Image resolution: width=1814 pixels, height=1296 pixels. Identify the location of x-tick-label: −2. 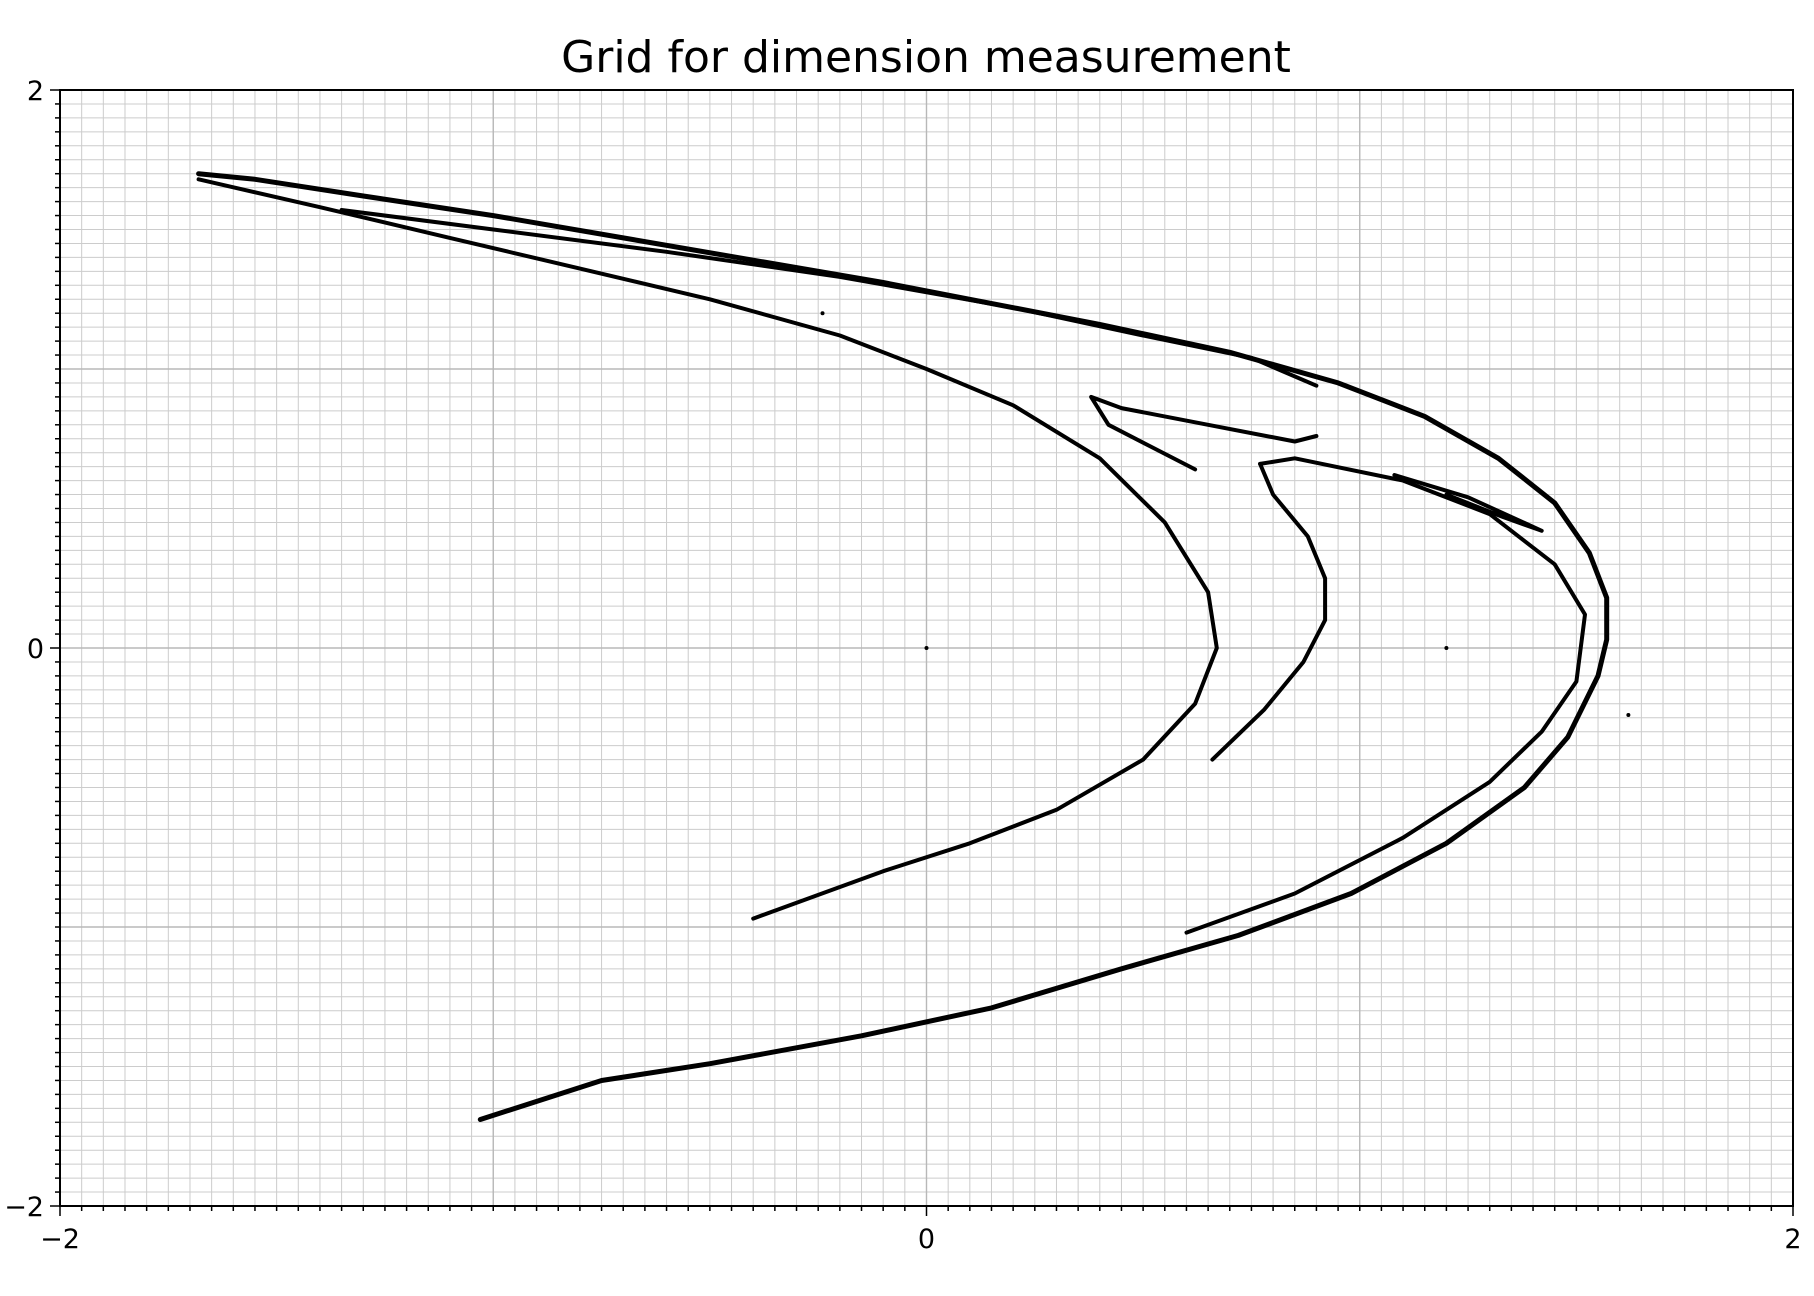
(60, 1239).